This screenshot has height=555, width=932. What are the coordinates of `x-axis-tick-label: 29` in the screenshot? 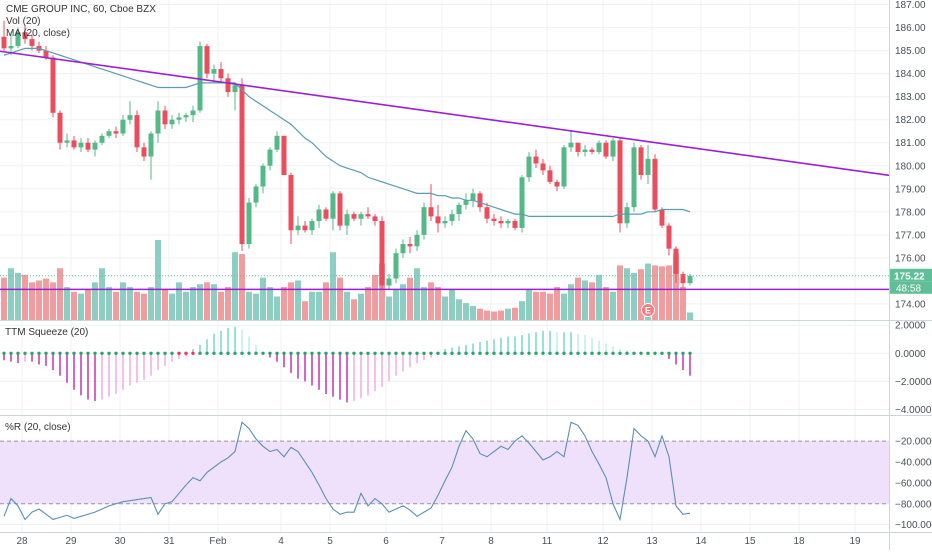 It's located at (71, 541).